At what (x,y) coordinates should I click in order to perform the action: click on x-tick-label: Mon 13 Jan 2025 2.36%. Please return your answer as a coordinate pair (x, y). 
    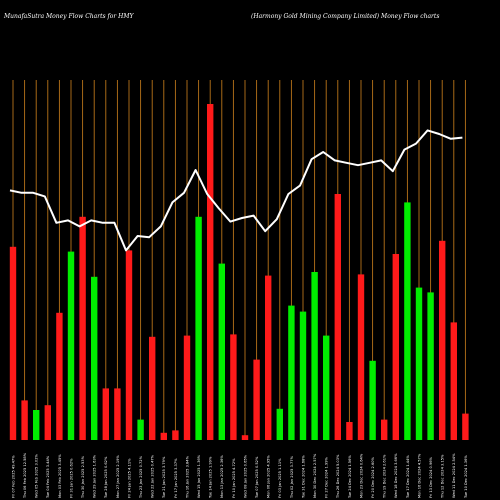
    Looking at the image, I should click on (222, 476).